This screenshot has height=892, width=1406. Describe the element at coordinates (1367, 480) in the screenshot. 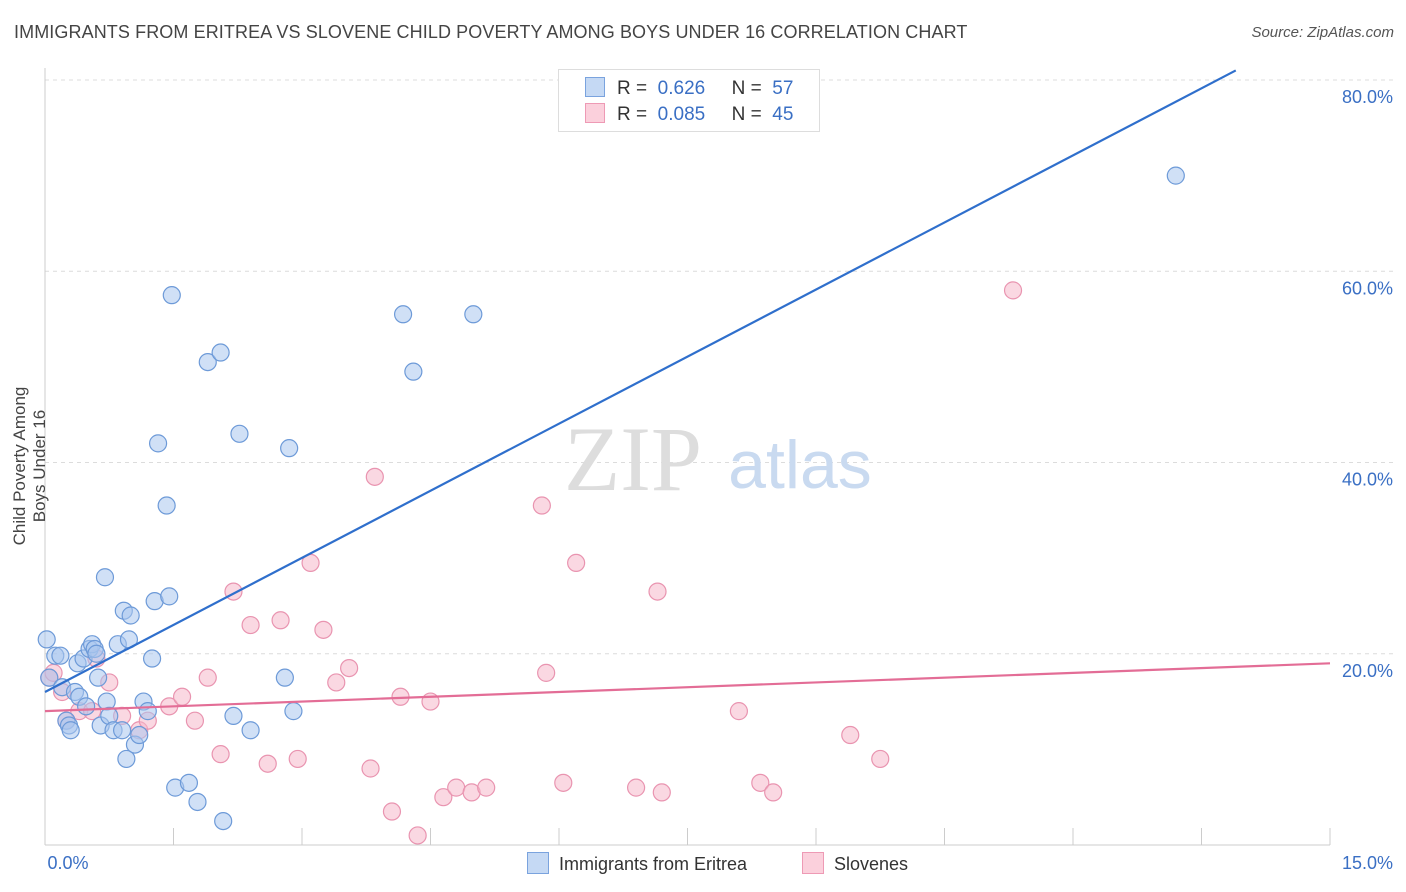

I see `y-tick-label: 40.0%` at that location.